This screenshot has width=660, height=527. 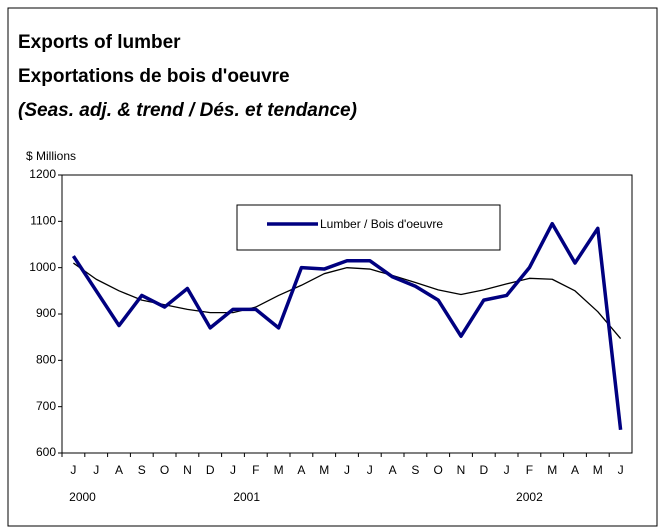 I want to click on chart-note: (Seas. adj. & trend / Dés. et tendance), so click(x=187, y=110).